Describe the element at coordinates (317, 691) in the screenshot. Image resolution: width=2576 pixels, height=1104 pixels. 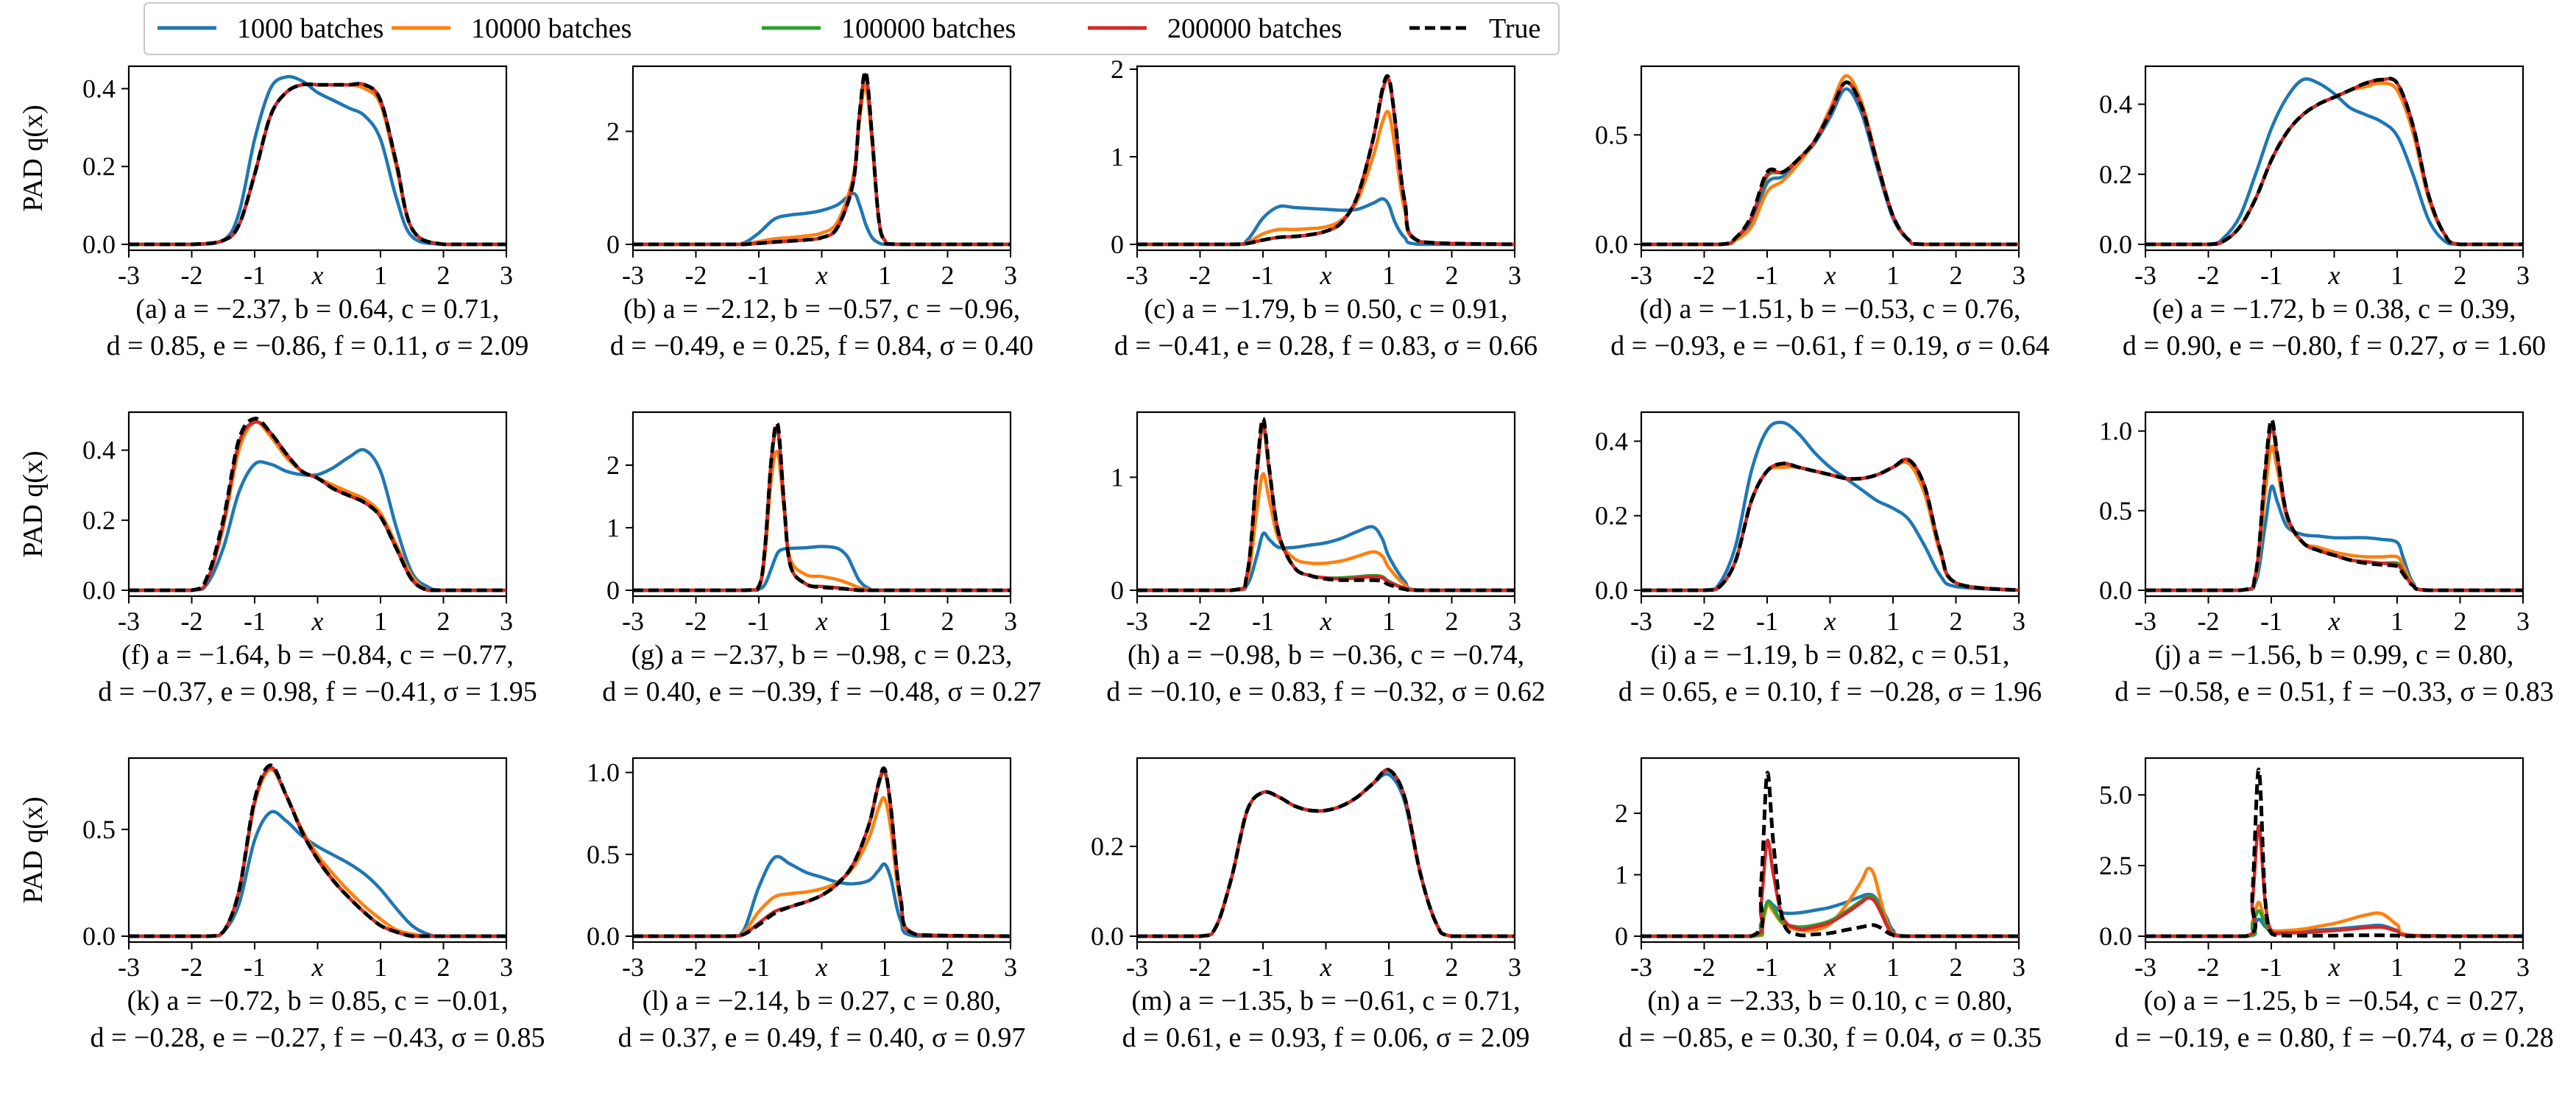
I see `panel-caption-line2: d = −0.37, e = 0.98, f = −0.41, σ = 1.95` at that location.